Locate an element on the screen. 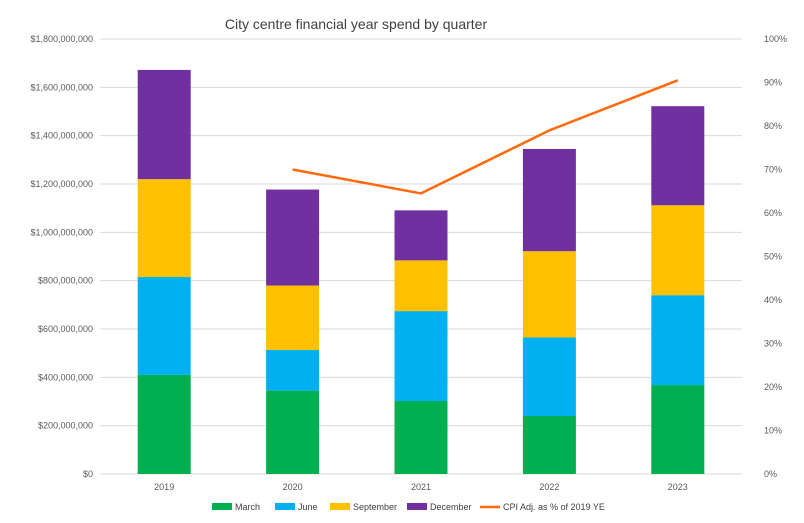 This screenshot has width=804, height=523. x-axis-ticks: 2019 2020 2021 2022 2023 is located at coordinates (421, 487).